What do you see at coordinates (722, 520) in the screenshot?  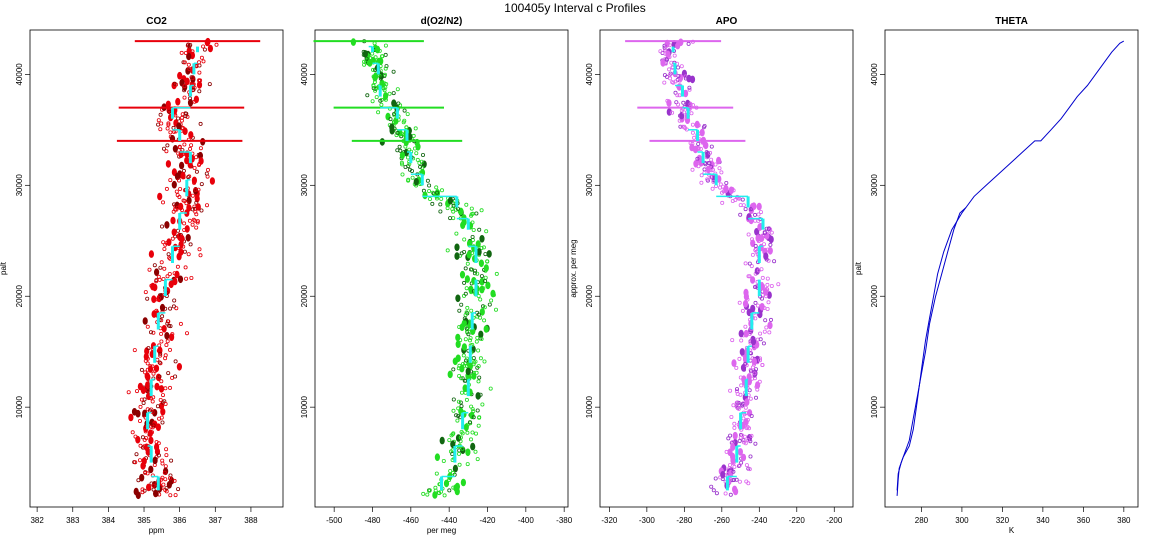 I see `x-tick-label: -260` at bounding box center [722, 520].